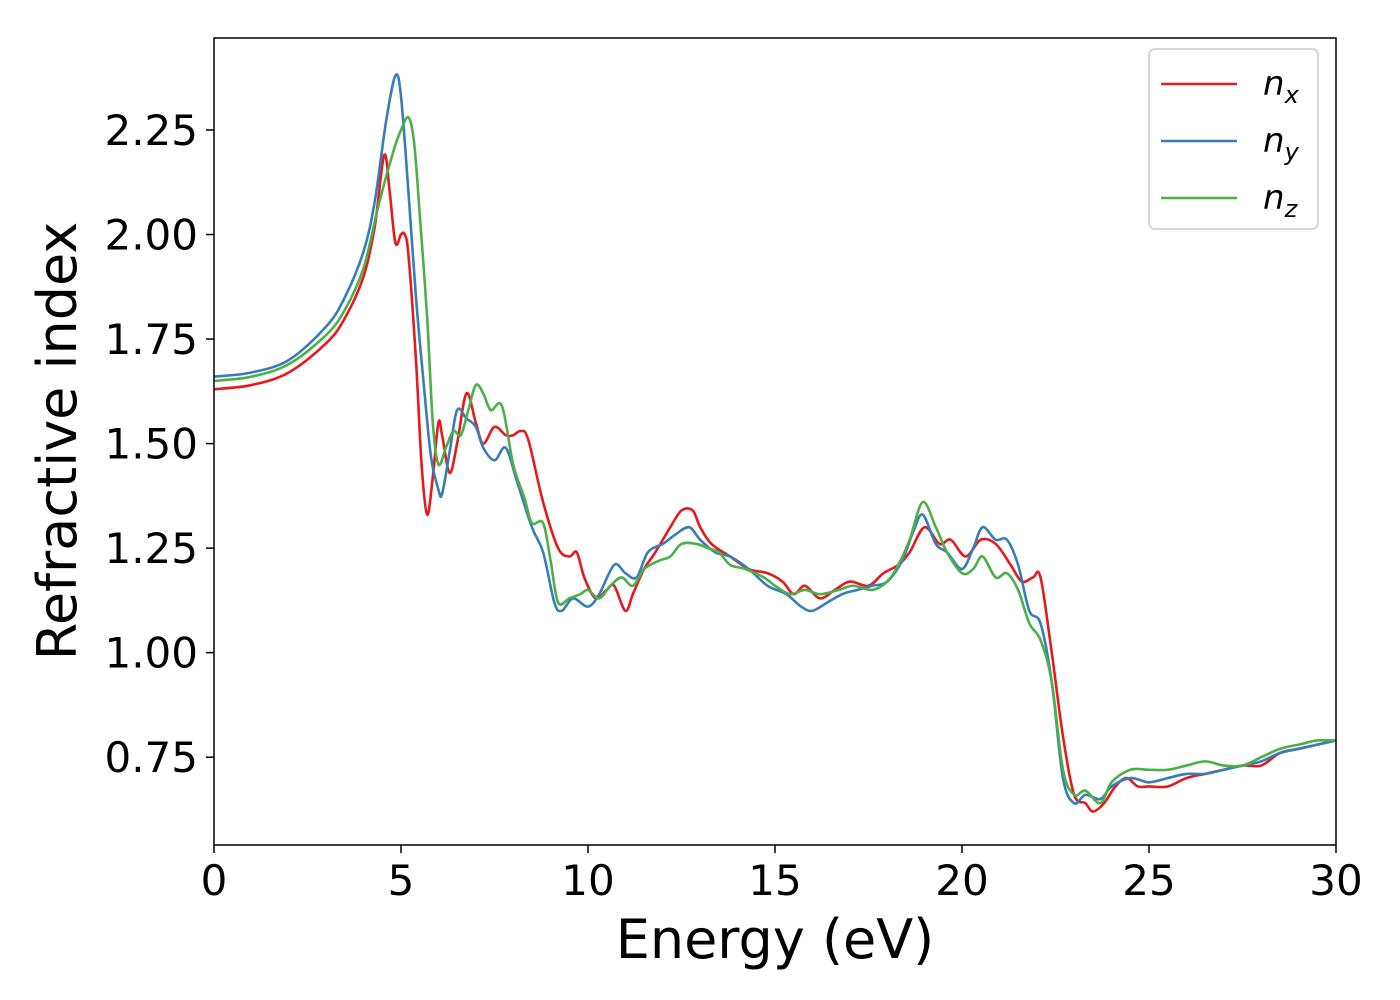 This screenshot has height=1000, width=1400. I want to click on y-axis-ticks: 0.75 1.00 1.25 1.50 1.75 2.00 2.25, so click(159, 444).